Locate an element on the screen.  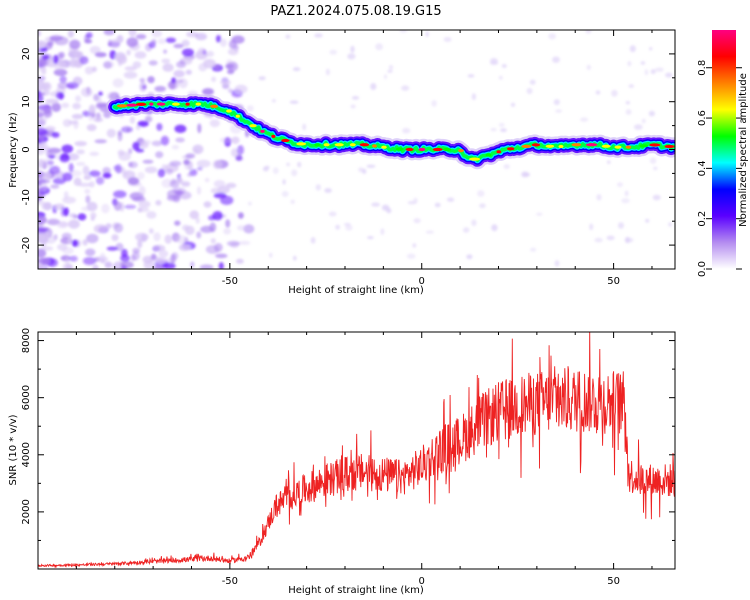
x-tick-label: 0 is located at coordinates (422, 581).